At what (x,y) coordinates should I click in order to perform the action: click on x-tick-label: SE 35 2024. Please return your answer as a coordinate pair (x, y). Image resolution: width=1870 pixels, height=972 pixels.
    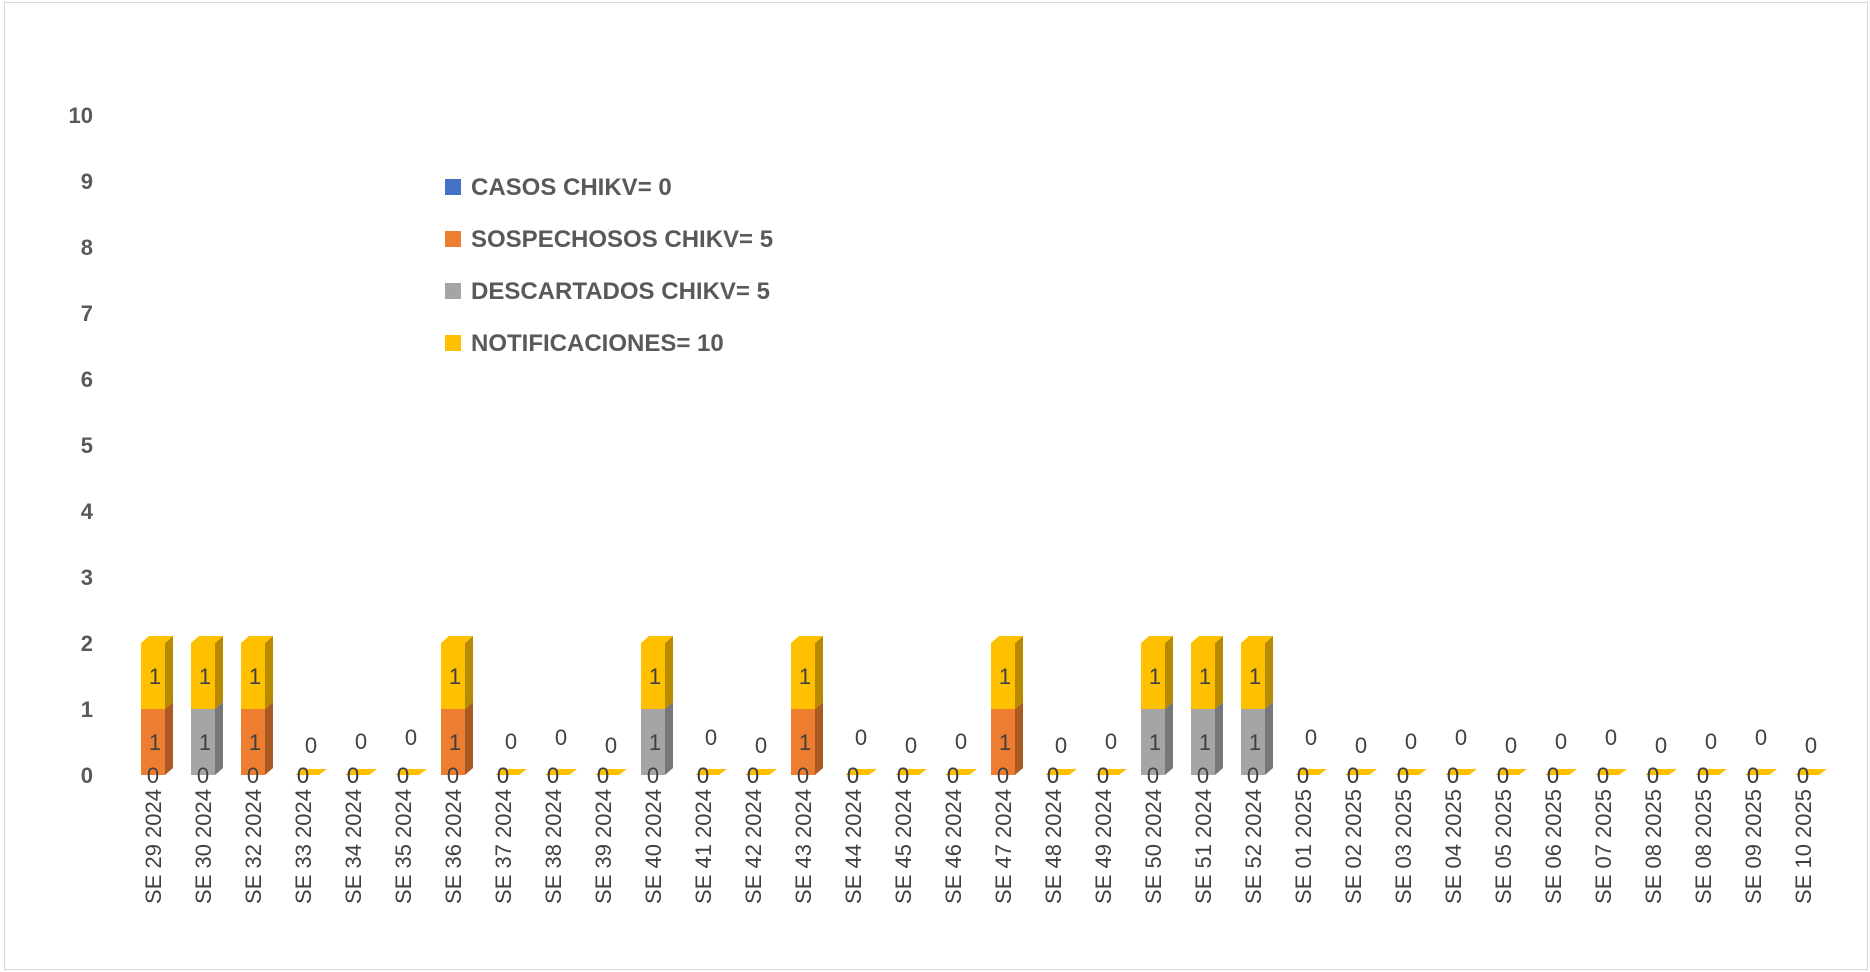
    Looking at the image, I should click on (403, 846).